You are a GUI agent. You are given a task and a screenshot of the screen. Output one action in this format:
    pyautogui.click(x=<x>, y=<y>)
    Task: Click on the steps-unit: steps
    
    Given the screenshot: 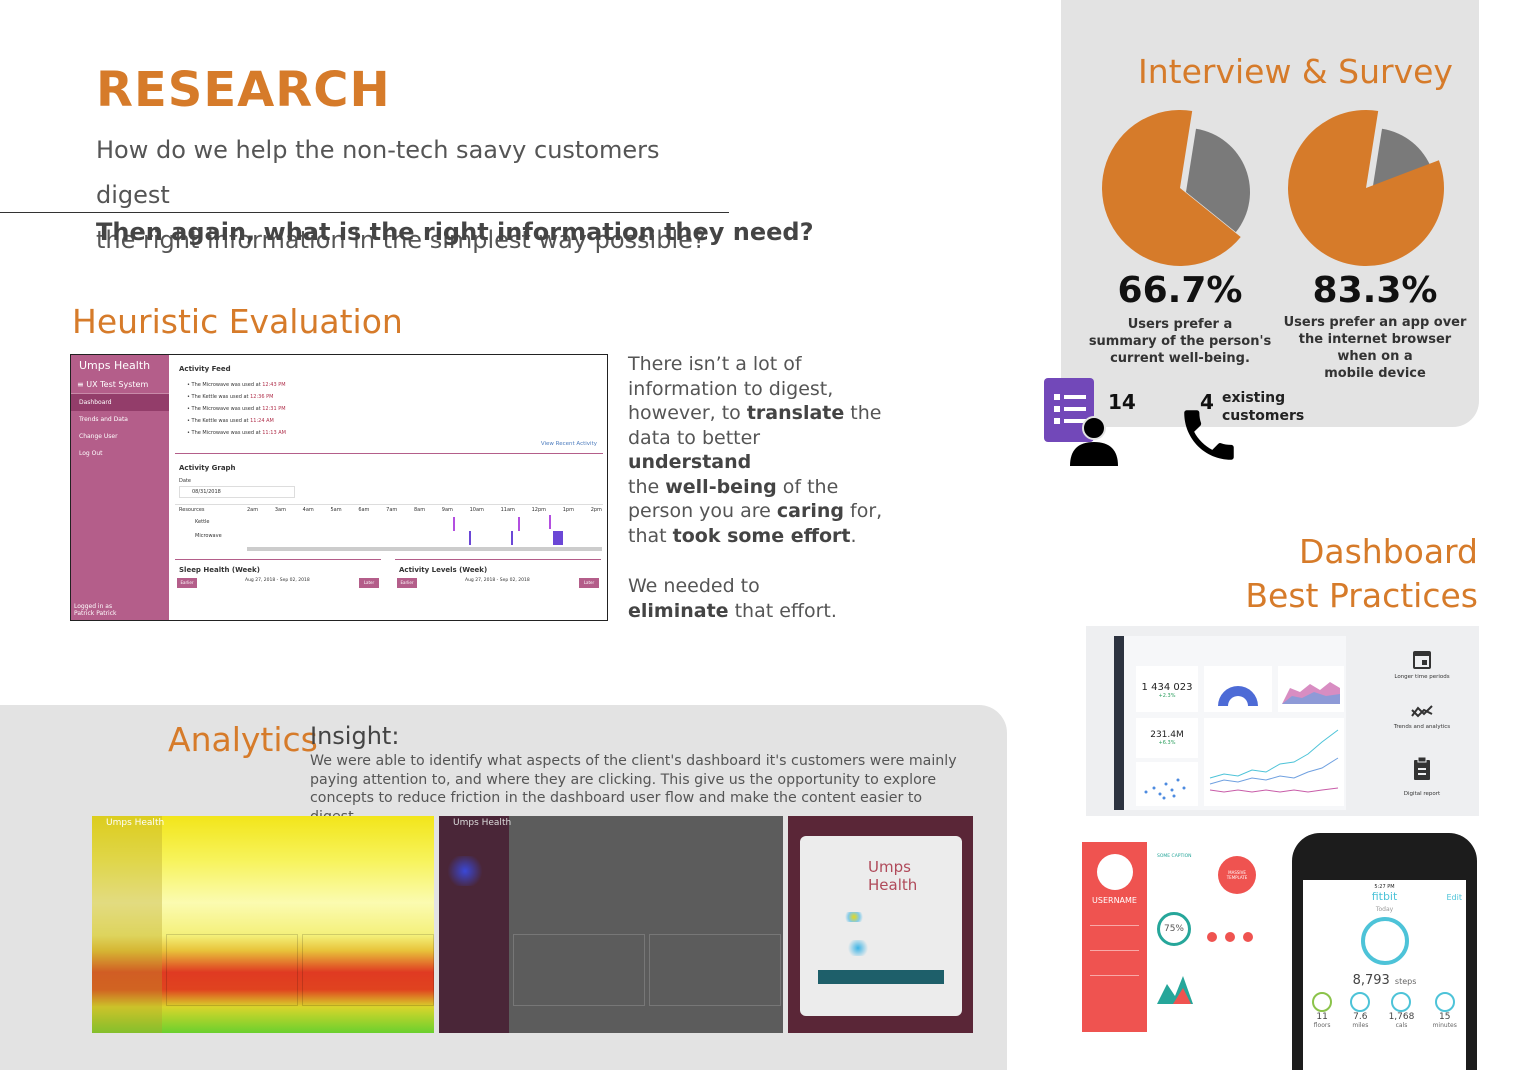 What is the action you would take?
    pyautogui.click(x=1405, y=981)
    